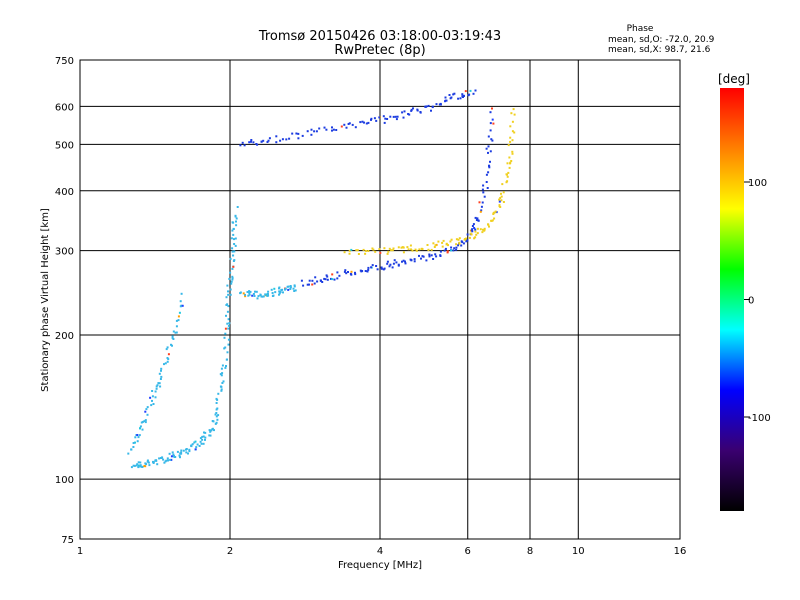 The height and width of the screenshot is (600, 800). I want to click on x-tick-label: 2, so click(230, 551).